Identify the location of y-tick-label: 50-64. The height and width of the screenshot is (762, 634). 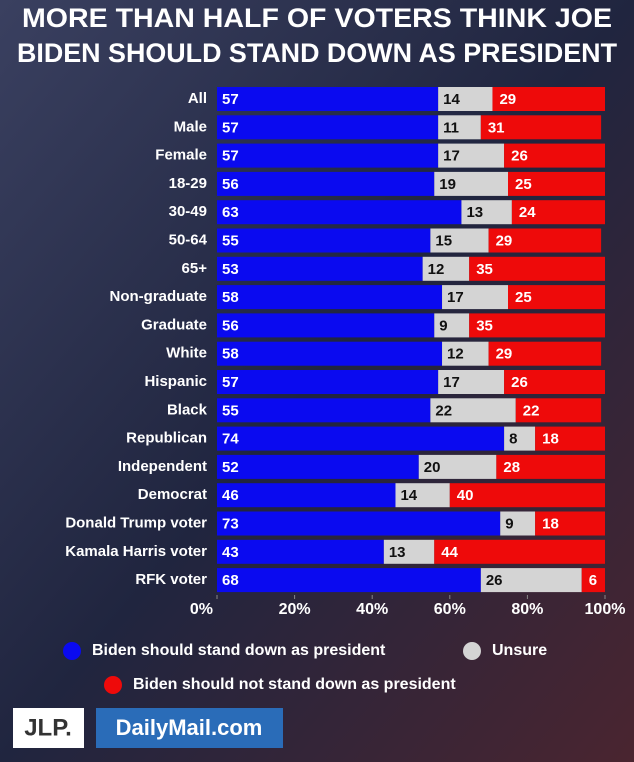
(188, 239).